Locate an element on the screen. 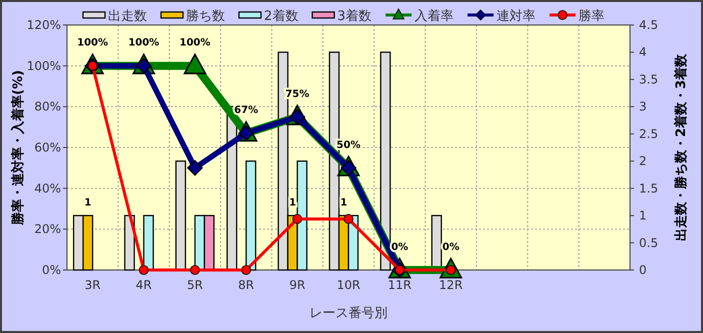 This screenshot has width=703, height=333. x-tick-label: 11R is located at coordinates (400, 285).